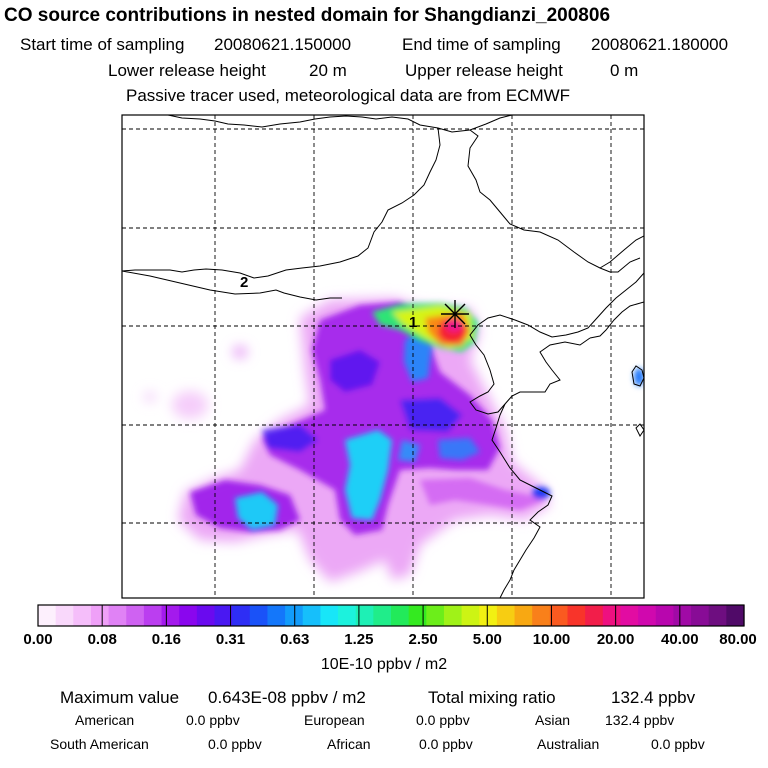  I want to click on colorbar-tick-label: 80.00, so click(738, 639).